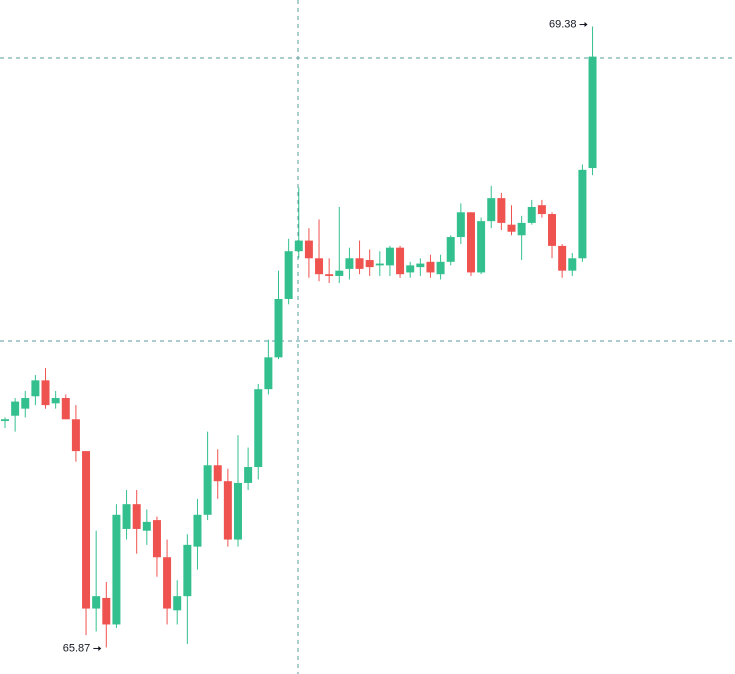 The image size is (735, 674). I want to click on price-label: 69.38, so click(563, 24).